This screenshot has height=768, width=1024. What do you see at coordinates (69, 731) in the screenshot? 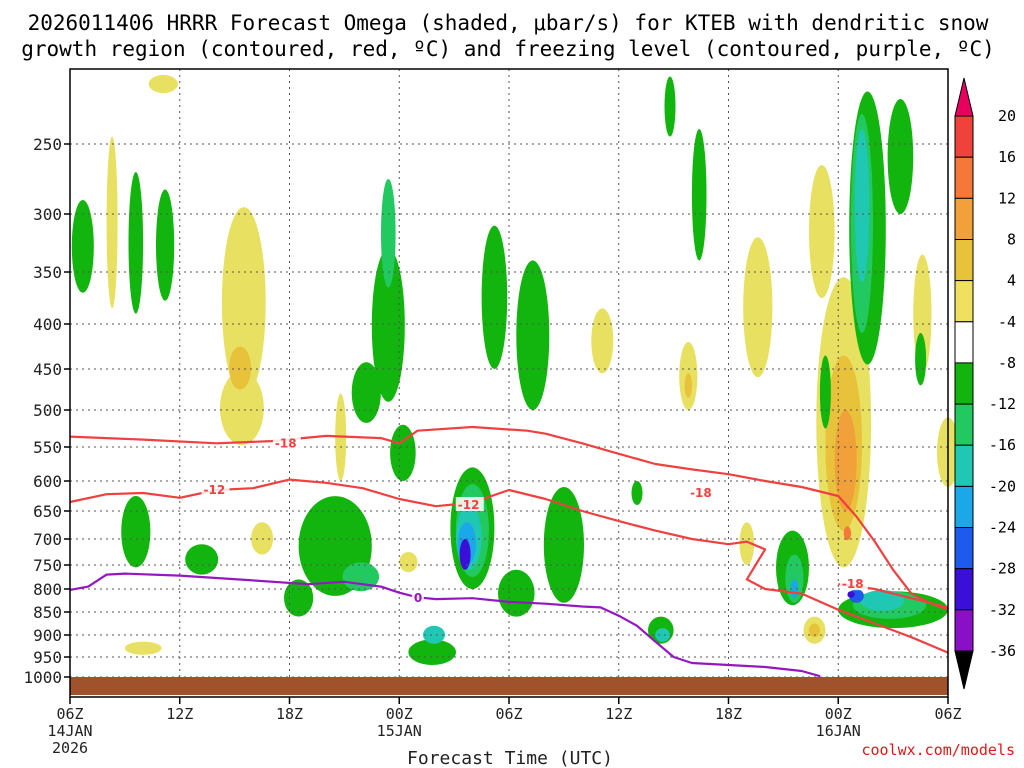
I see `x-tick-date: 14JAN` at bounding box center [69, 731].